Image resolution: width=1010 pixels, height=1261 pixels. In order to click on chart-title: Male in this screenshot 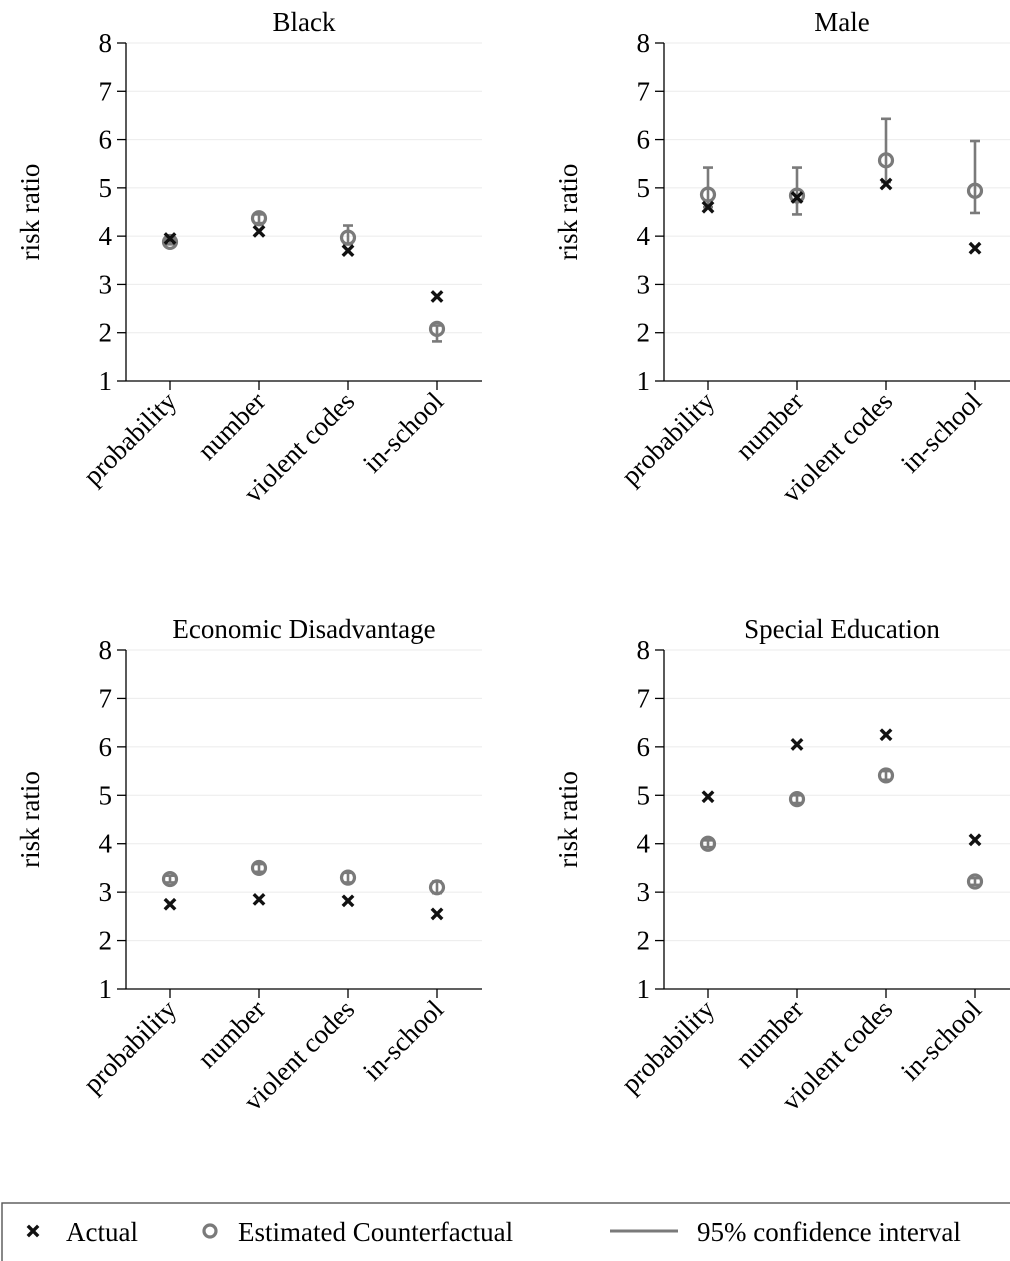, I will do `click(841, 22)`.